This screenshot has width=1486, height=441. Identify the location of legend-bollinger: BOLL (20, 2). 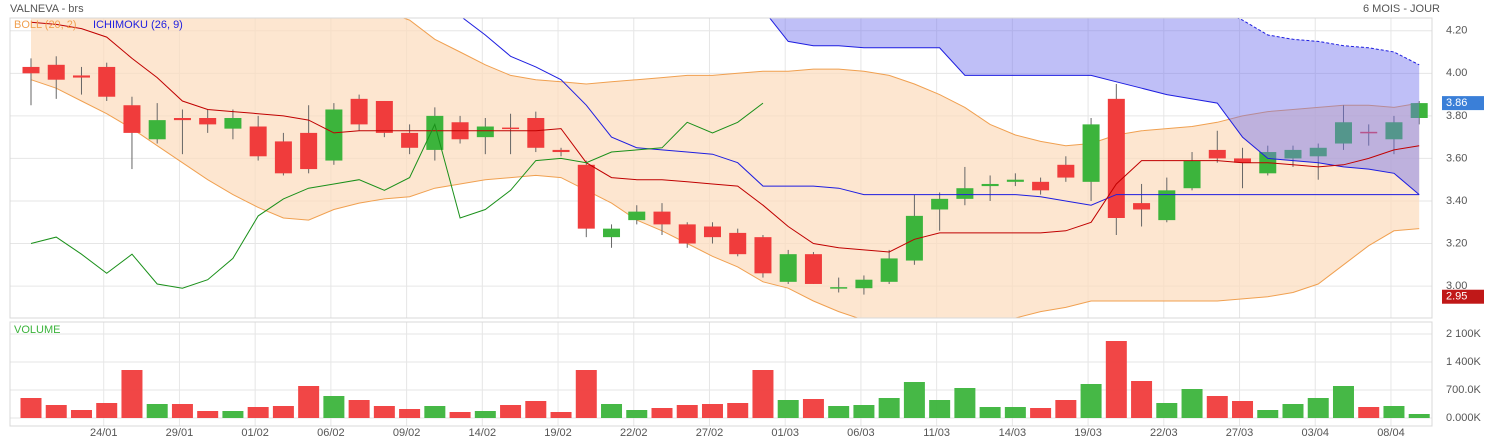
(45, 25).